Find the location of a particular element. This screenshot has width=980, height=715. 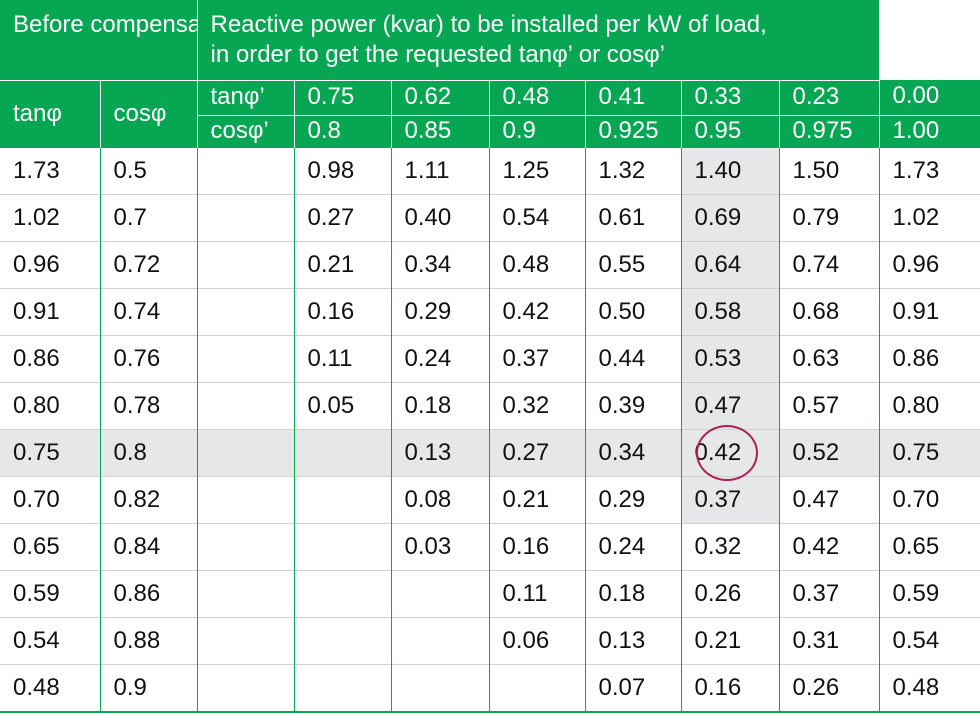

value-cell: 0.39 is located at coordinates (633, 405).